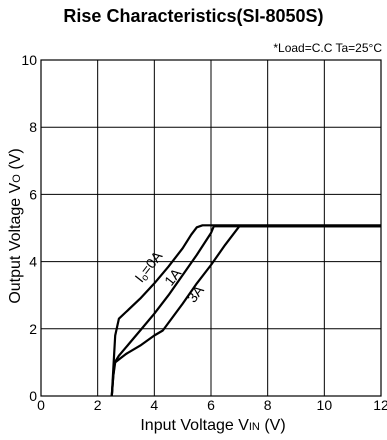  I want to click on x-tick-label: 6, so click(211, 405).